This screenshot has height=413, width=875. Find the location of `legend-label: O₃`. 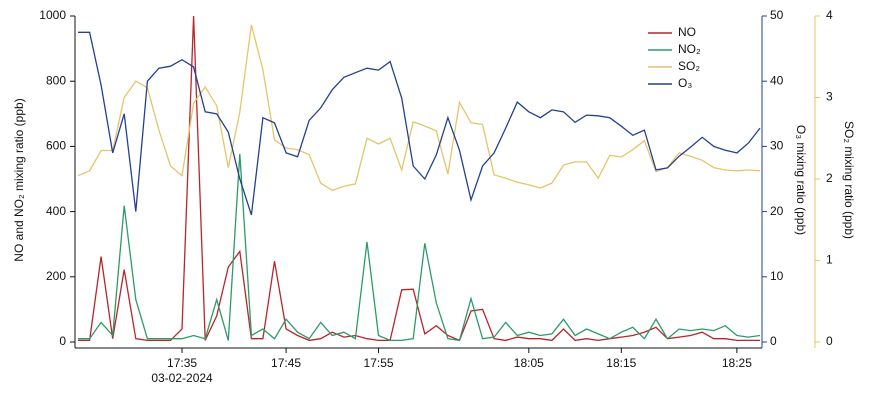

legend-label: O₃ is located at coordinates (685, 83).